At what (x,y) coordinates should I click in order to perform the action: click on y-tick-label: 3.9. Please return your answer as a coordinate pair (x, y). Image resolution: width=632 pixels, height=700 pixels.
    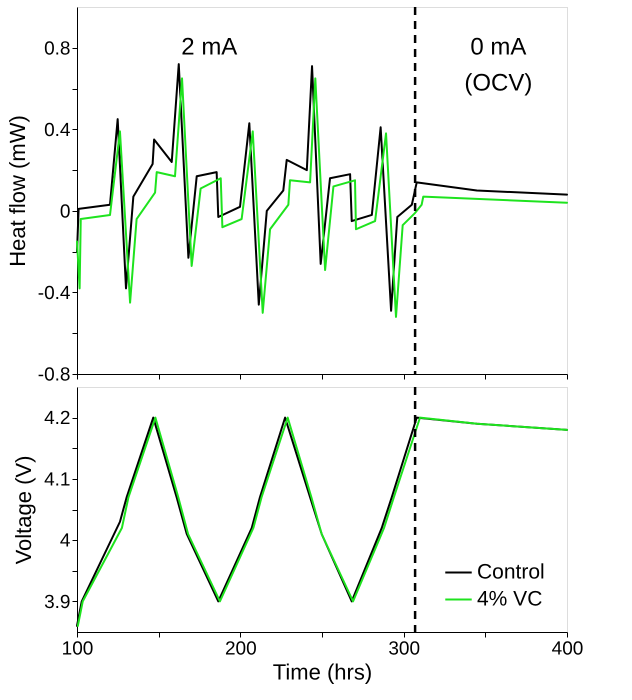
    Looking at the image, I should click on (57, 602).